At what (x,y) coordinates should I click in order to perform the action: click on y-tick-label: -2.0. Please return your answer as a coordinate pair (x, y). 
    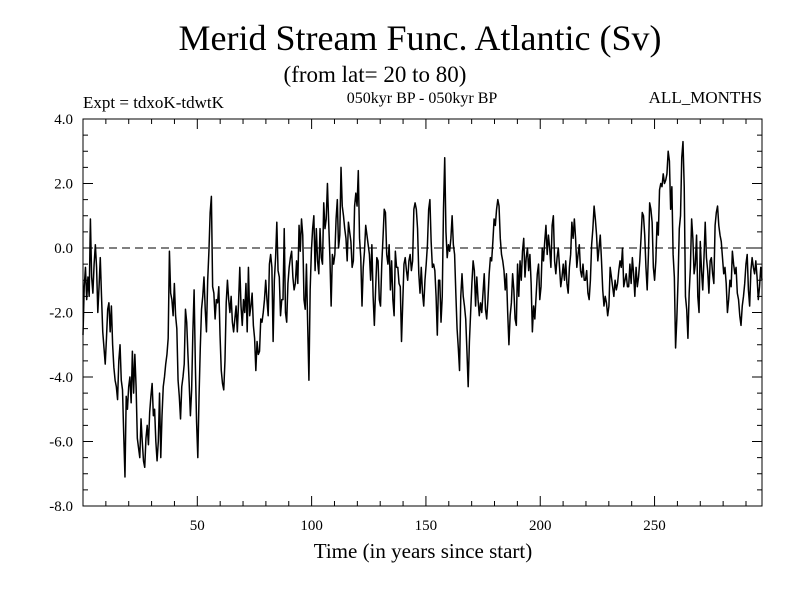
    Looking at the image, I should click on (61, 314).